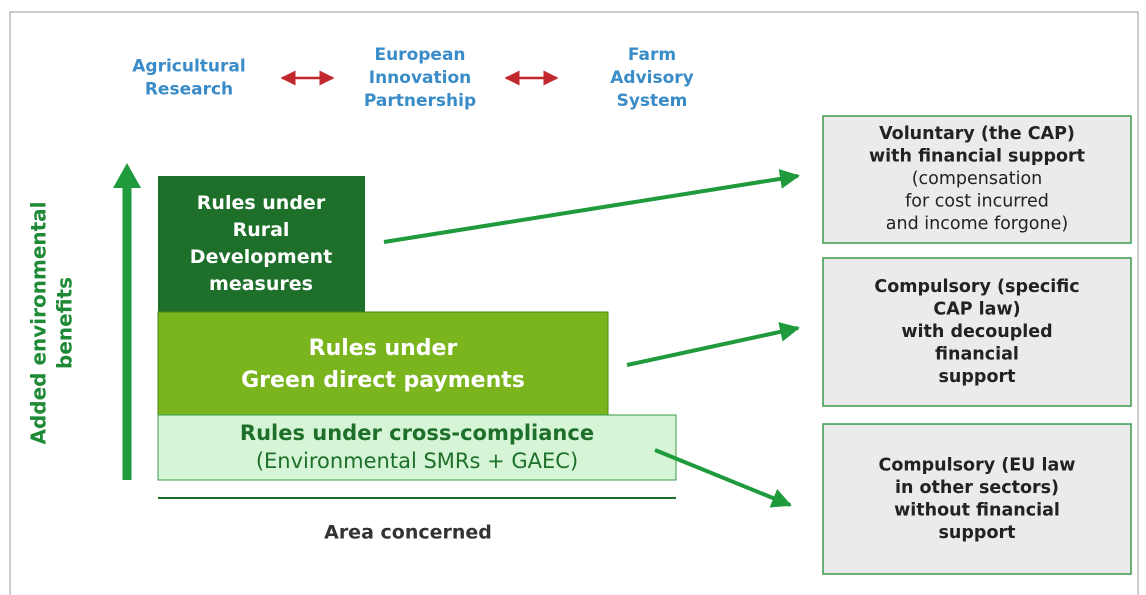 The height and width of the screenshot is (595, 1146). I want to click on top-label: Partnership, so click(420, 101).